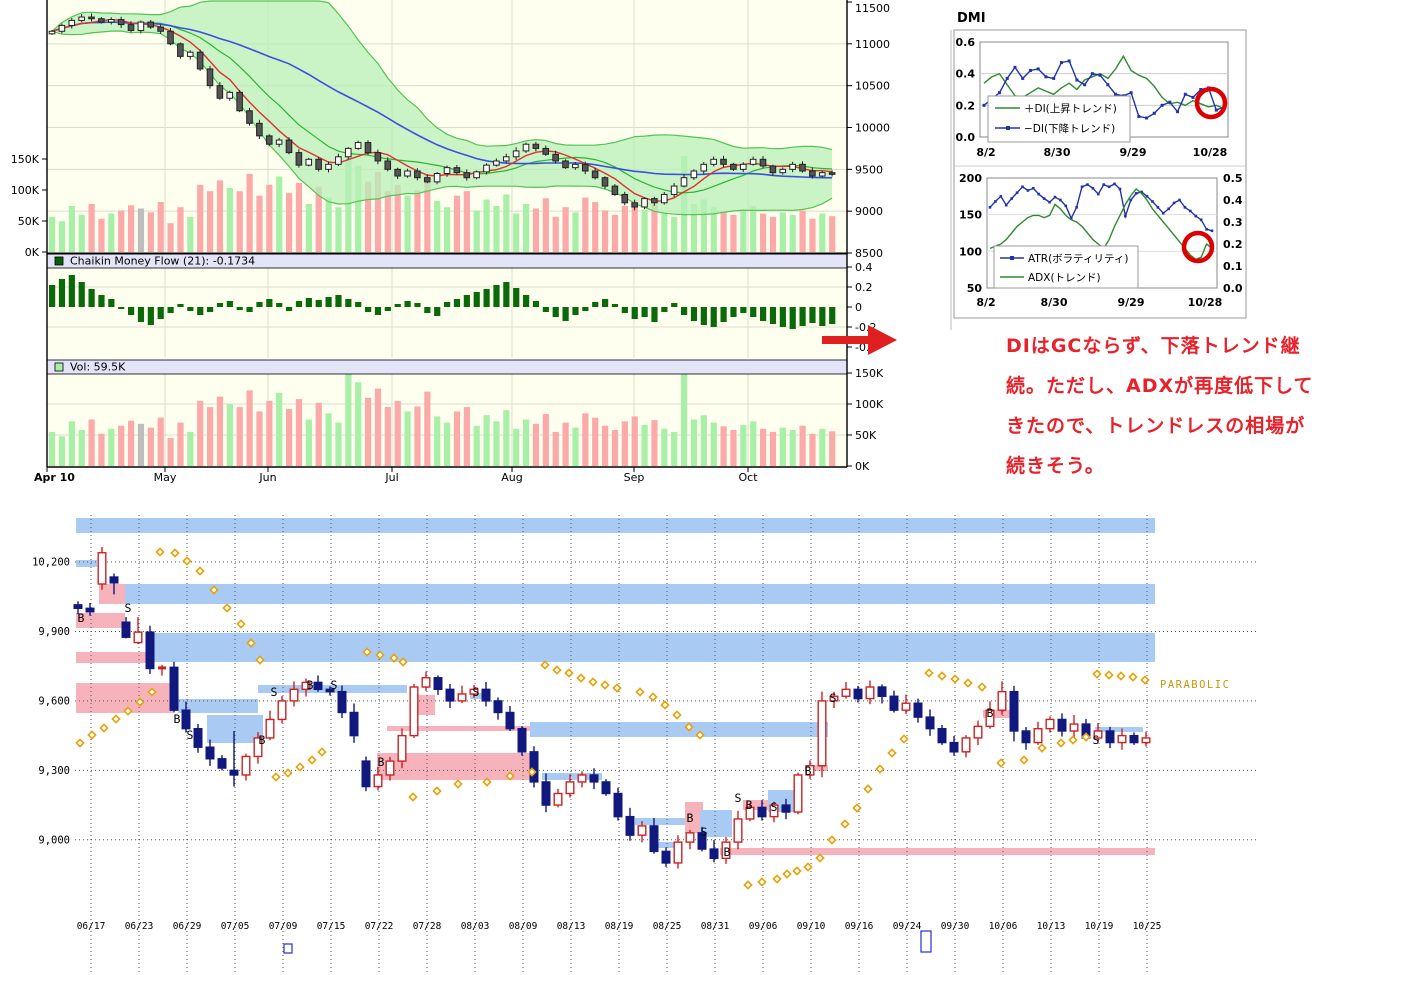 The image size is (1428, 986). I want to click on svg-text: 9500, so click(869, 169).